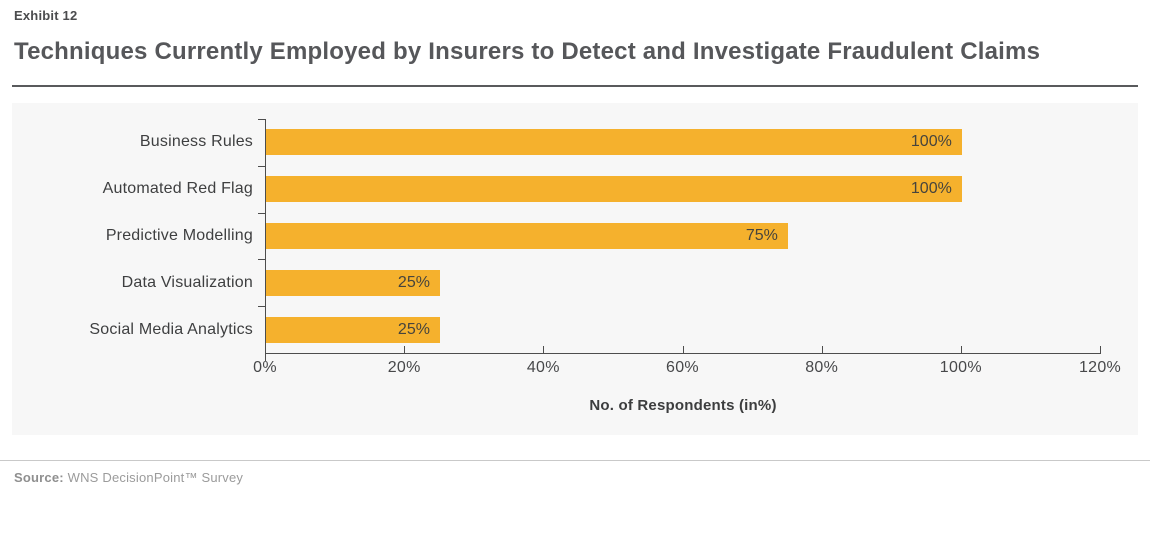 Image resolution: width=1150 pixels, height=536 pixels. I want to click on category-label: Predictive Modelling, so click(179, 235).